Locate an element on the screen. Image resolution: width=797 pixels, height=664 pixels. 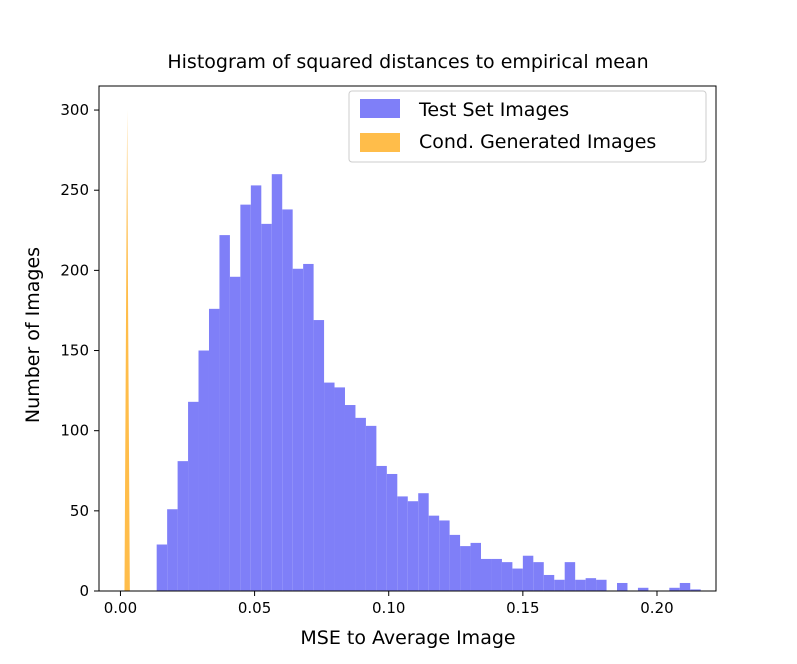
legend-label-generated: Cond. Generated Images is located at coordinates (537, 142).